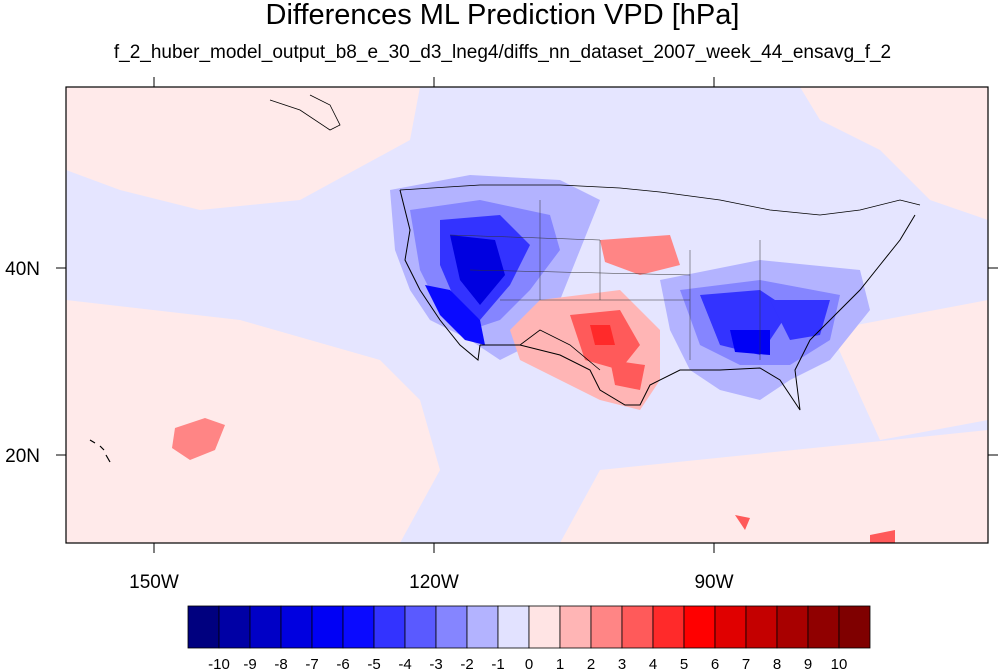 The height and width of the screenshot is (672, 1005). Describe the element at coordinates (342, 664) in the screenshot. I see `colorbar-label: -6` at that location.